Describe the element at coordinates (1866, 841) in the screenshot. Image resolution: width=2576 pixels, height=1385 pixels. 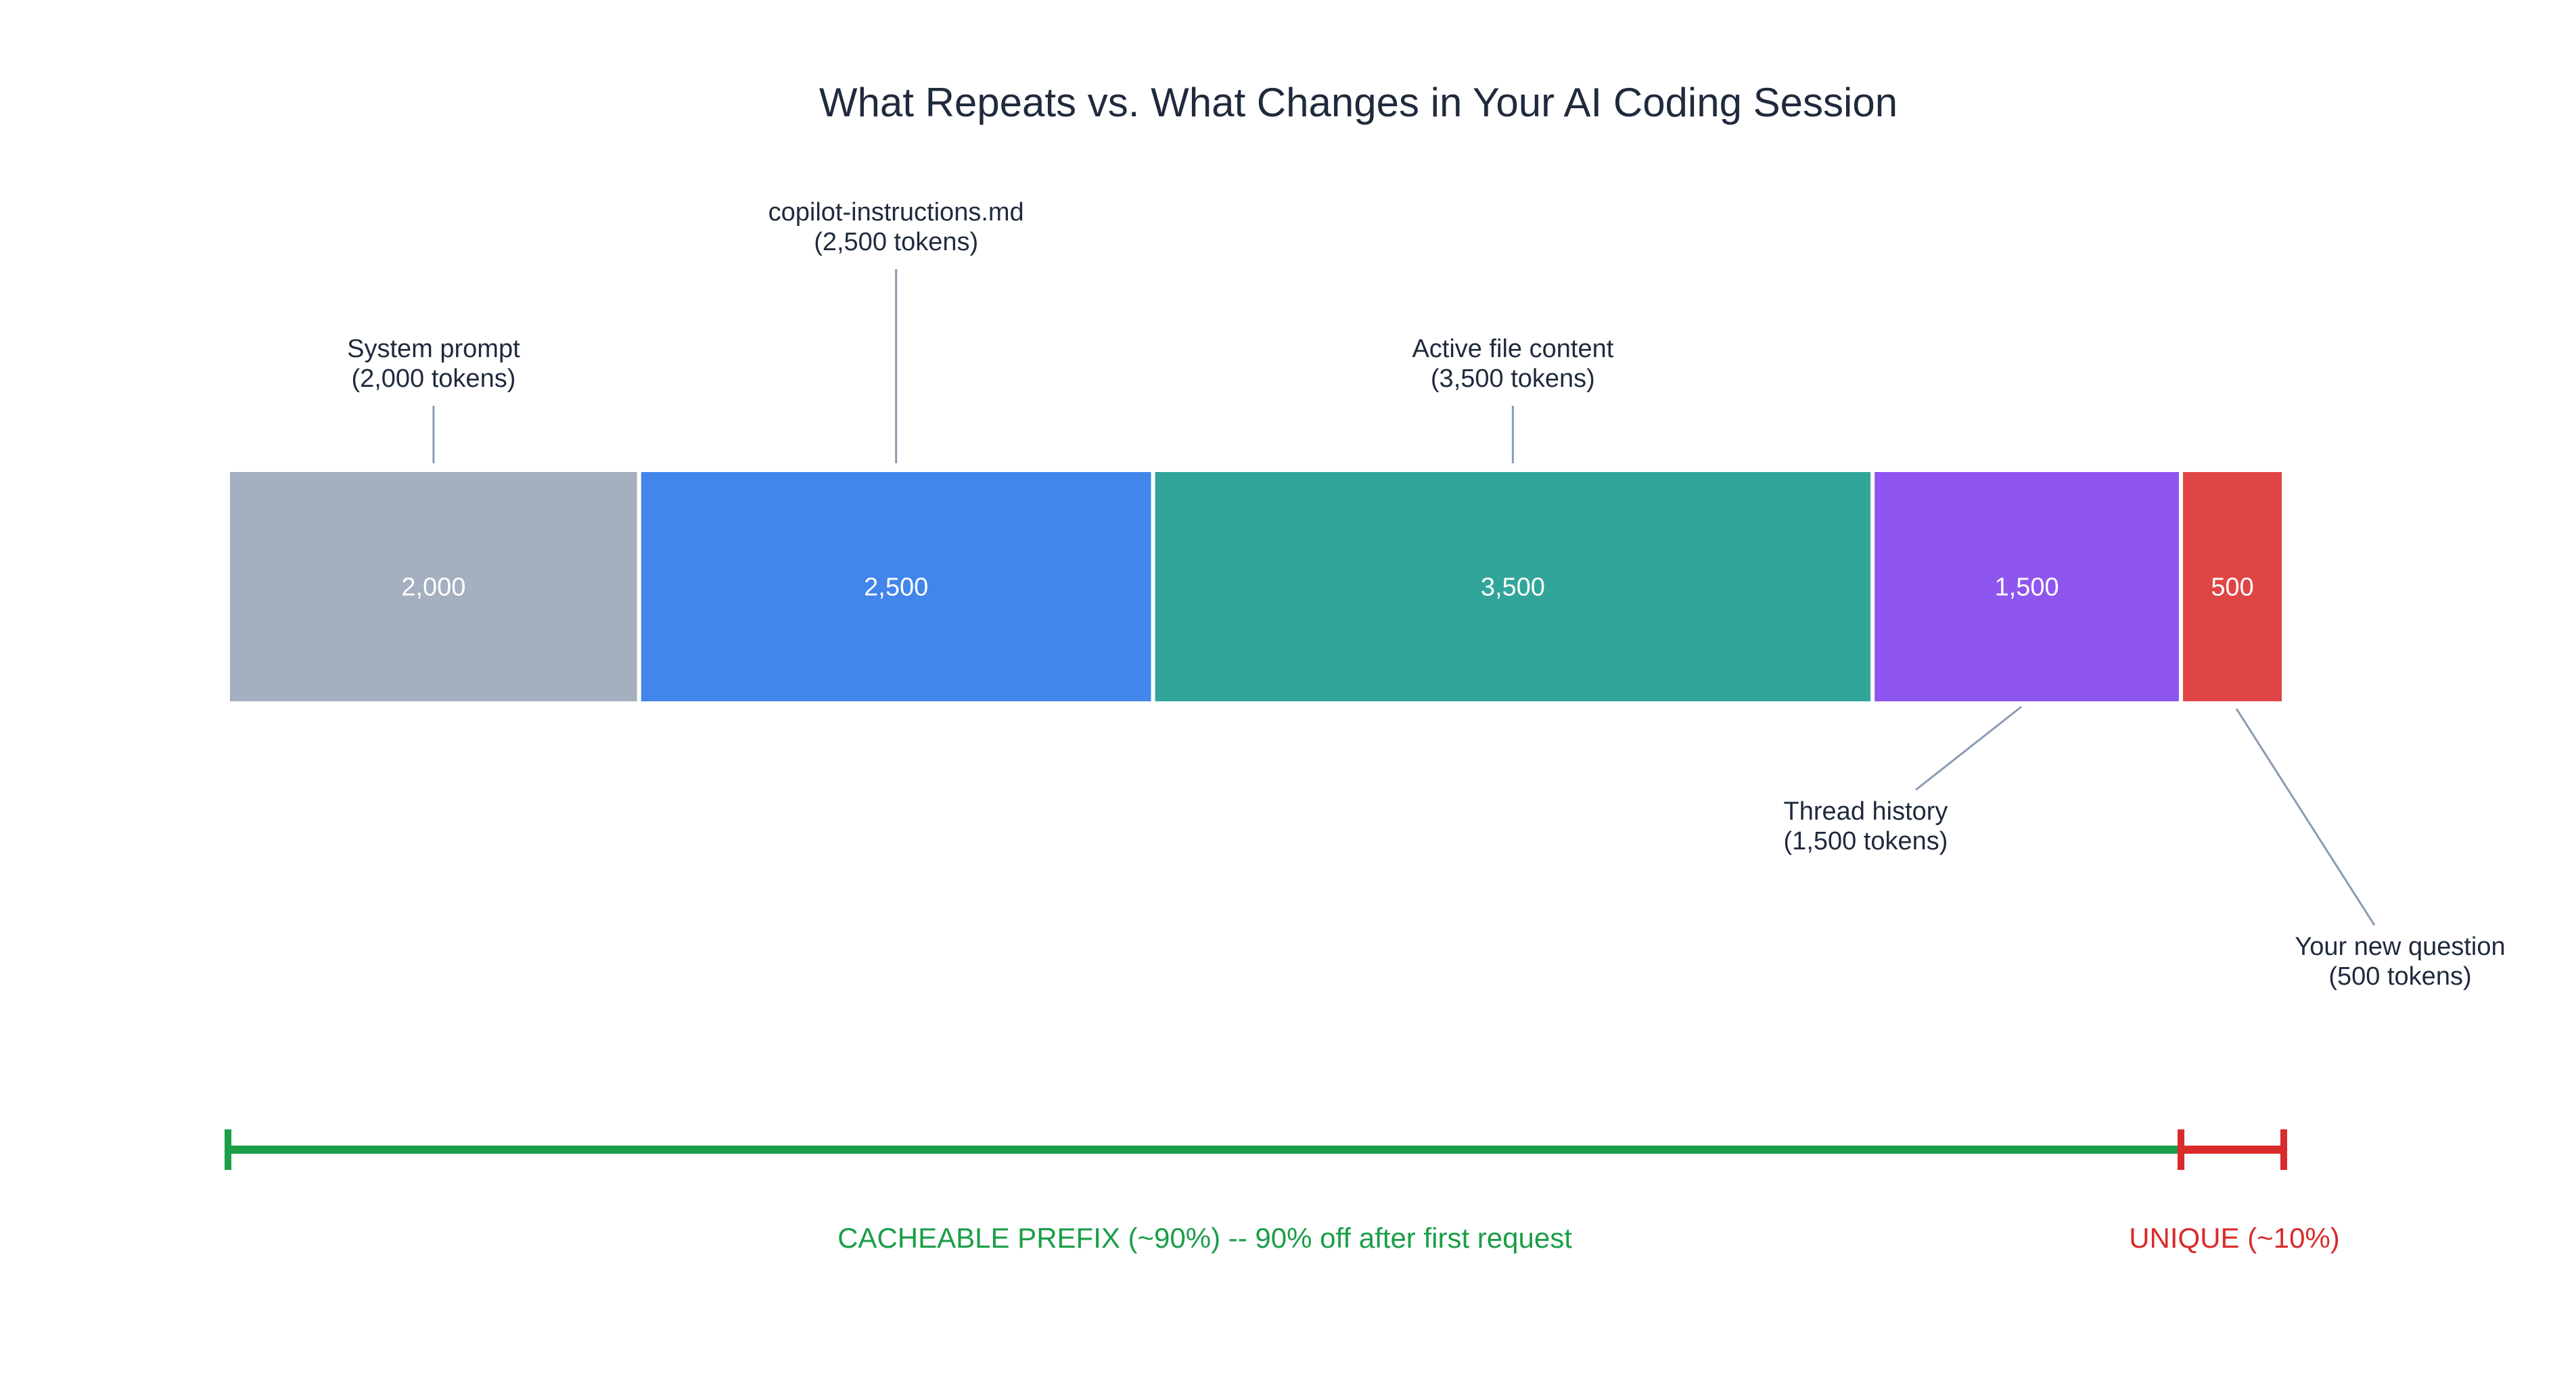
I see `segment-label-tokens: (1,500 tokens)` at that location.